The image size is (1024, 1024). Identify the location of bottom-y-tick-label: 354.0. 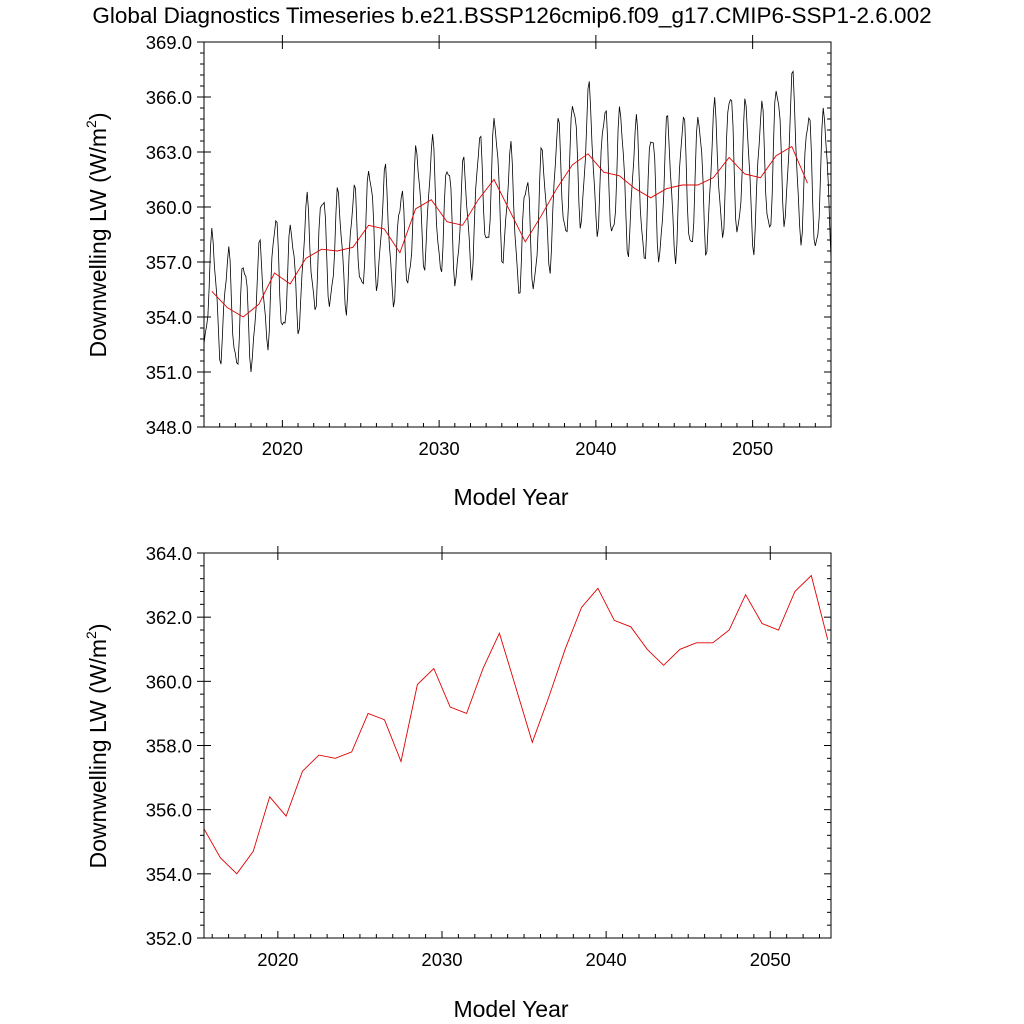
(169, 874).